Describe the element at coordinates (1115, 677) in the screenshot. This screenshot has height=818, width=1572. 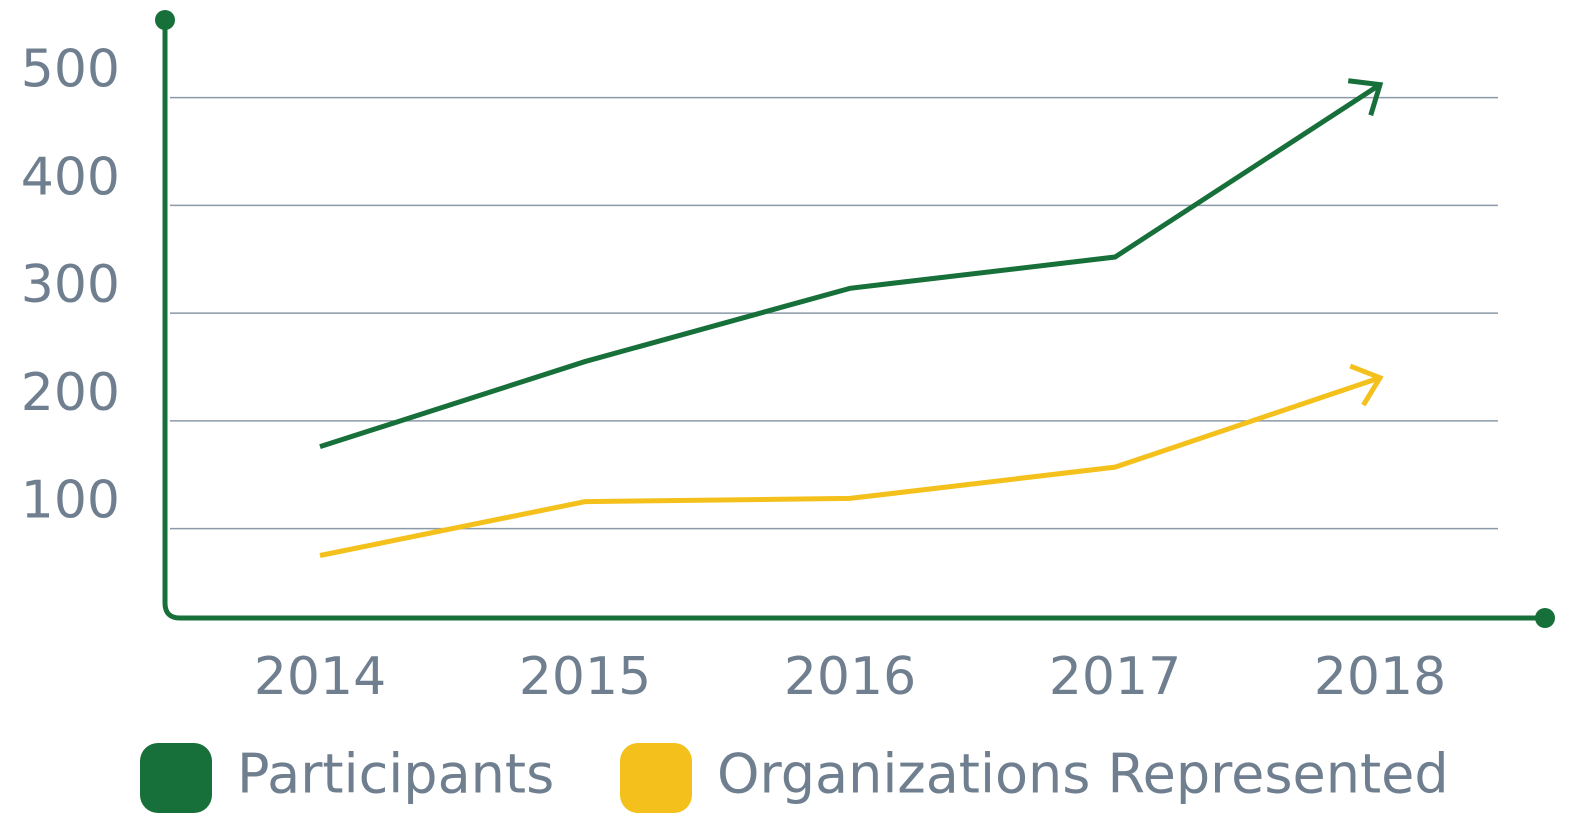
I see `x-tick-label: 2017` at that location.